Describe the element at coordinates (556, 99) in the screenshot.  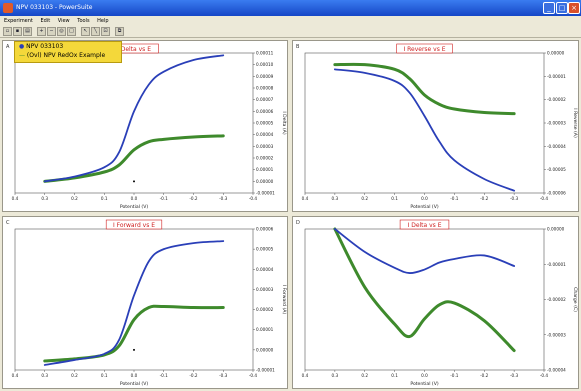
I see `y-tick-label: -0.00002` at that location.